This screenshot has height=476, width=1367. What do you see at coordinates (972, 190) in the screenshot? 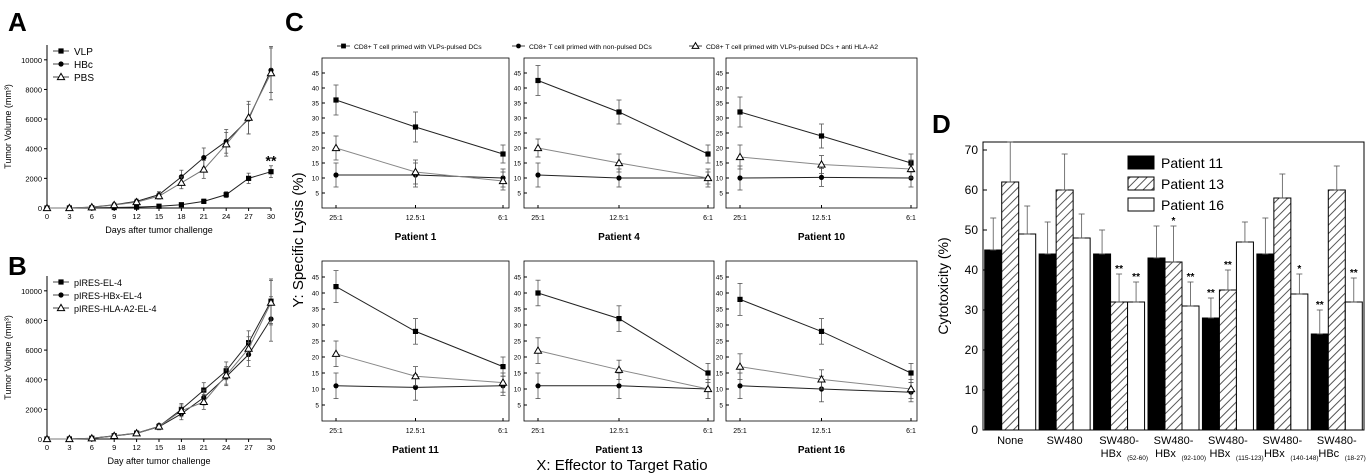
I see `y-tick-label: 60` at bounding box center [972, 190].